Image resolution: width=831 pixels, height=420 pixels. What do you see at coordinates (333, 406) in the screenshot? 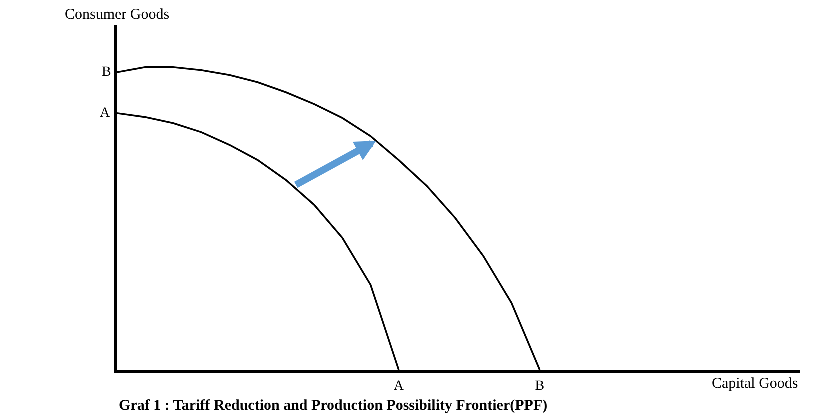
I see `text: Graf 1 : Tariff Reduction and Production Possibility Frontier(PPF)` at bounding box center [333, 406].